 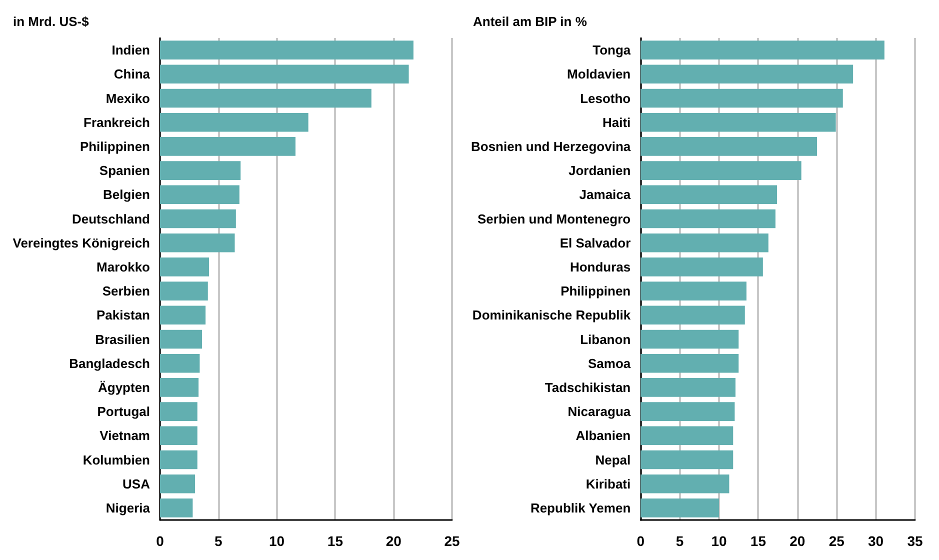 What do you see at coordinates (599, 74) in the screenshot?
I see `y-tick-label: Moldavien` at bounding box center [599, 74].